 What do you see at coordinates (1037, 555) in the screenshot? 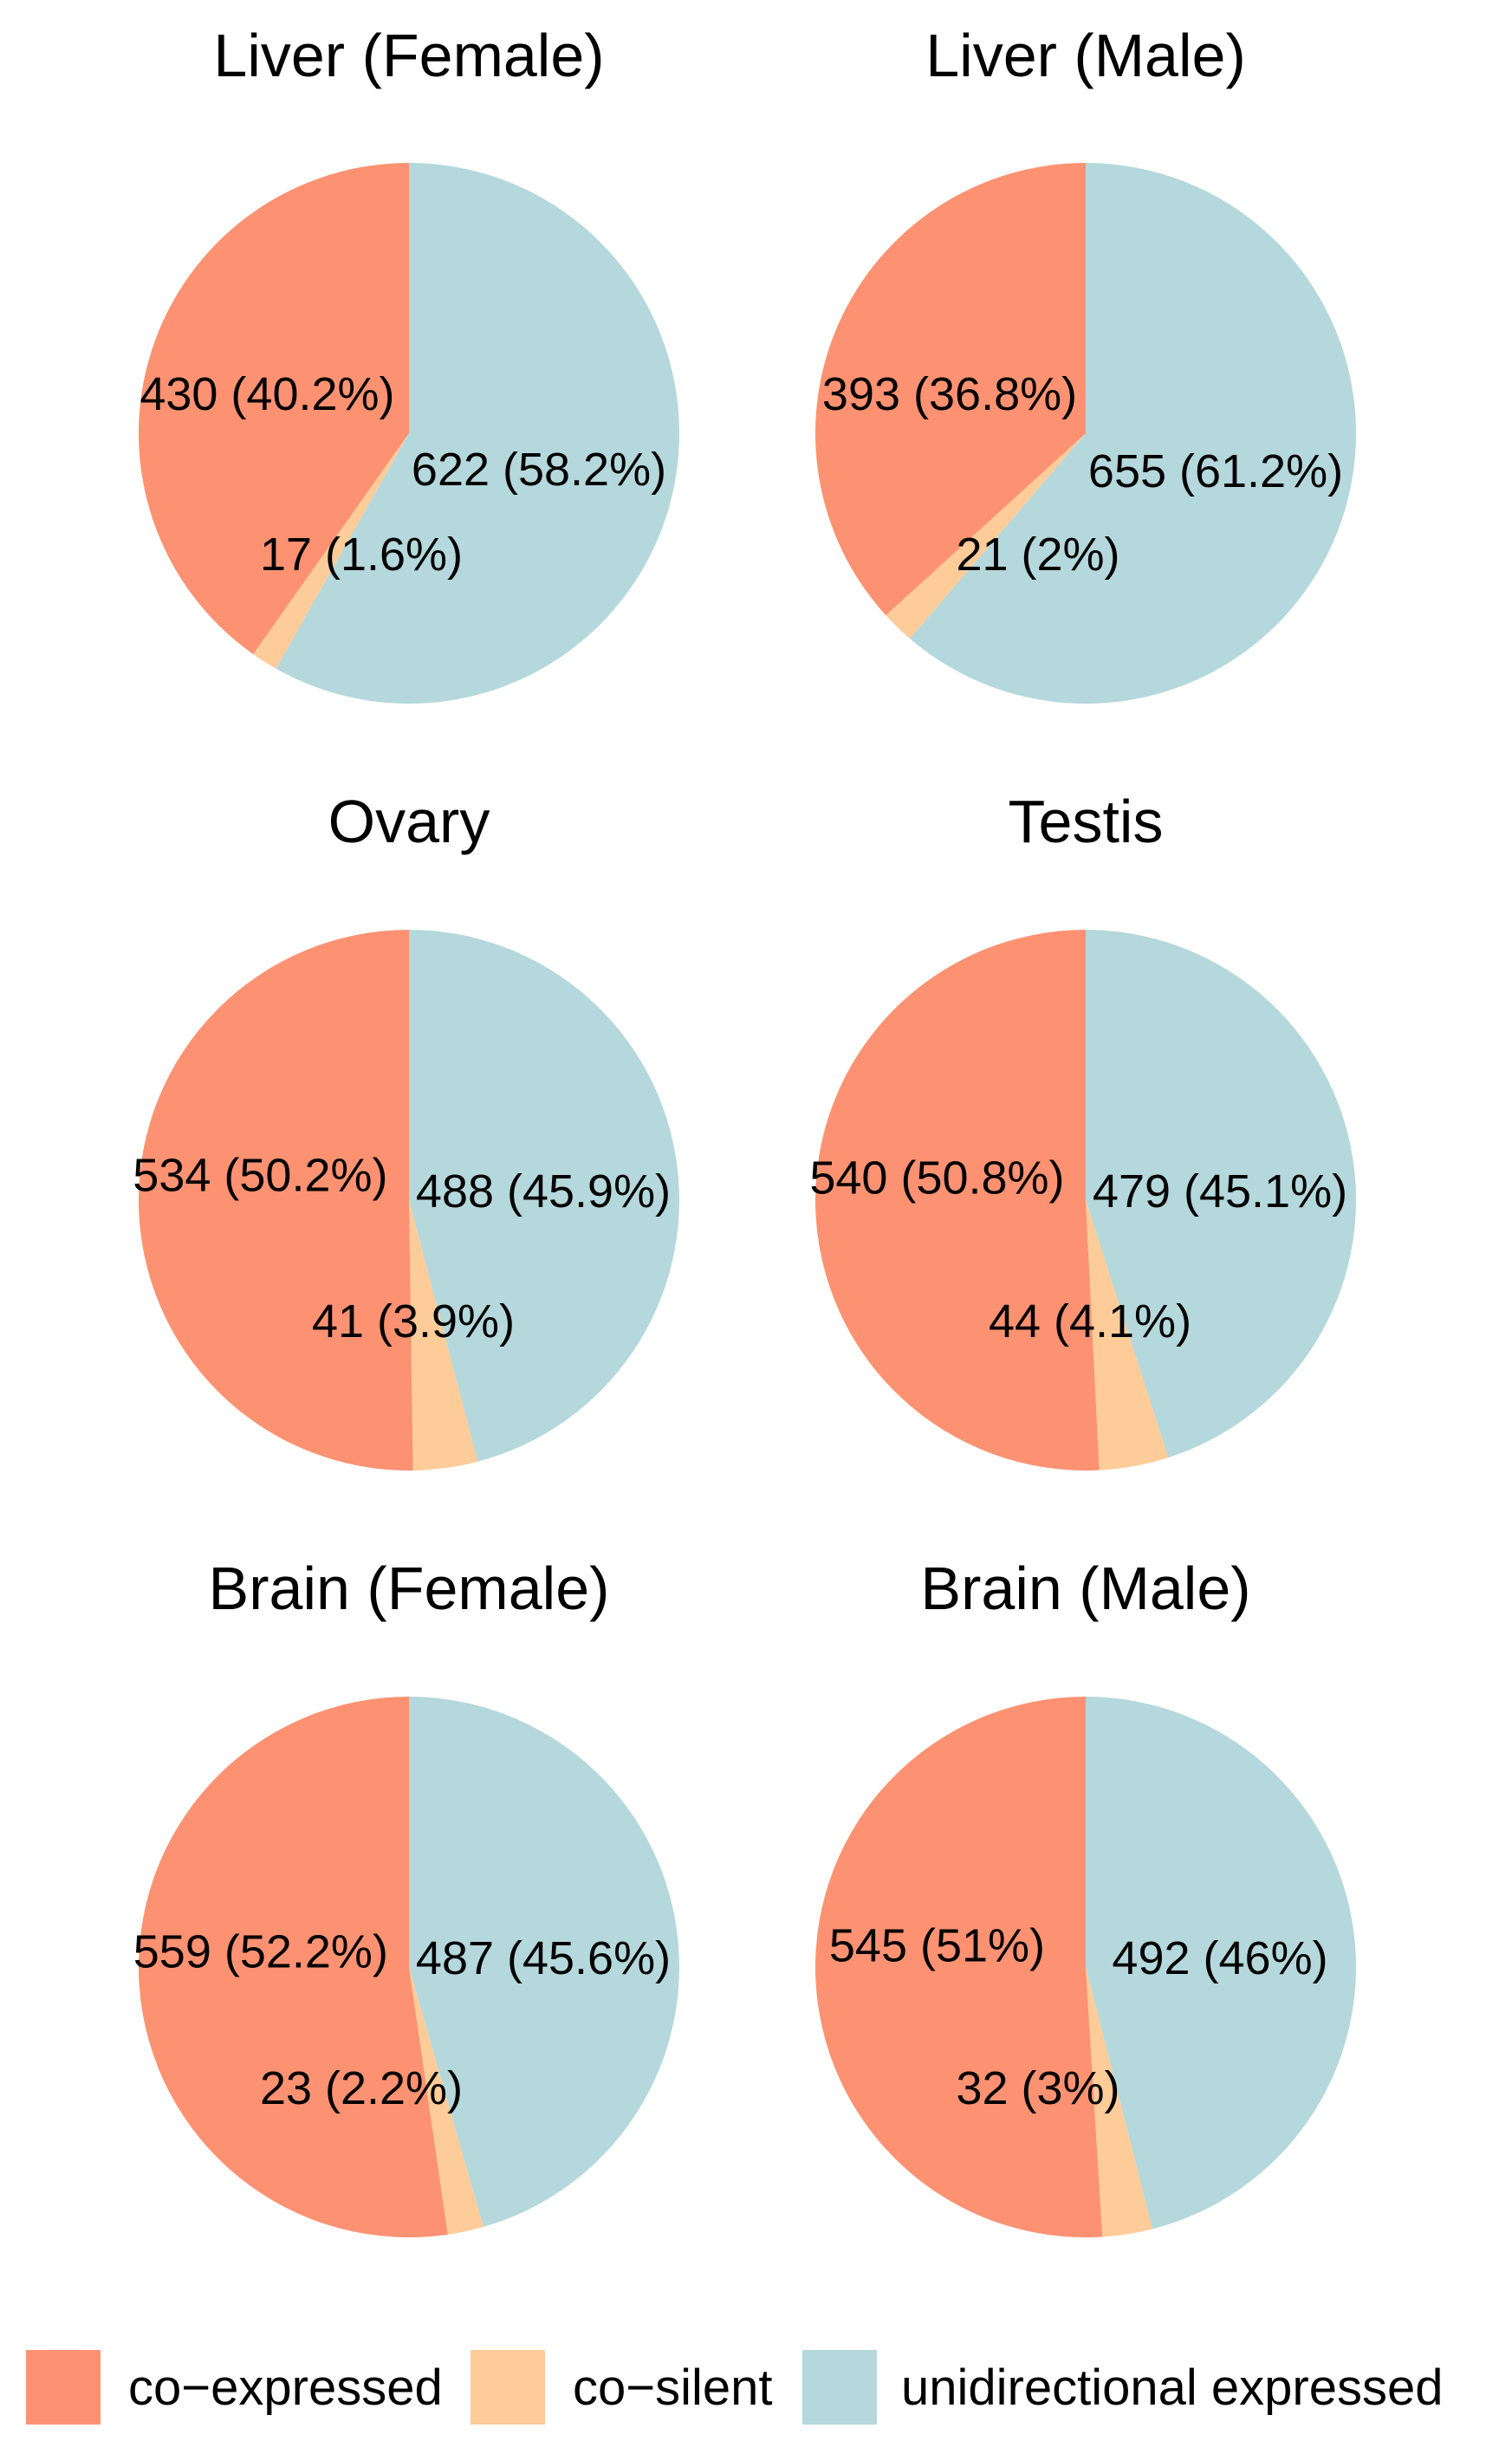
I see `pie-label-liver-male-co-silent: 21 (2%)` at bounding box center [1037, 555].